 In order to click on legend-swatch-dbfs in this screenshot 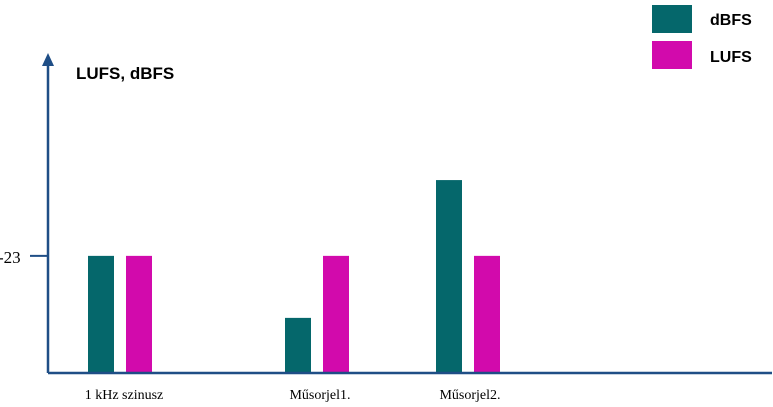, I will do `click(672, 19)`.